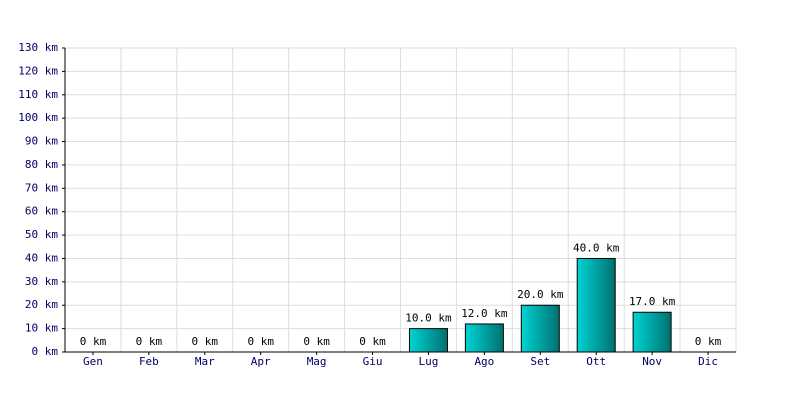 The width and height of the screenshot is (800, 400). What do you see at coordinates (373, 361) in the screenshot?
I see `x-tick-label: Giu` at bounding box center [373, 361].